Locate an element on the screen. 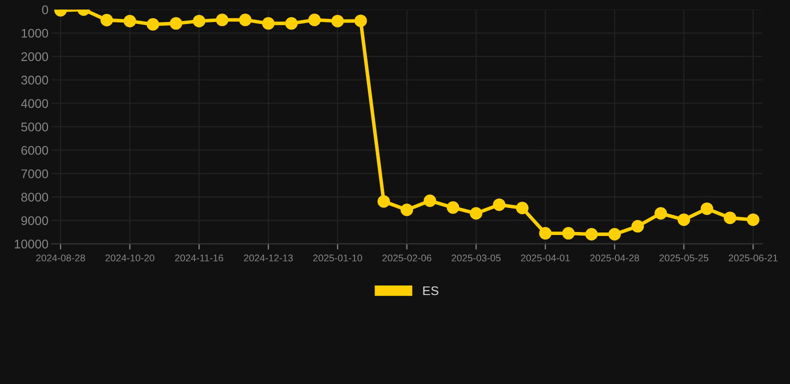 This screenshot has width=790, height=384. y-tick-label: 3000 is located at coordinates (34, 80).